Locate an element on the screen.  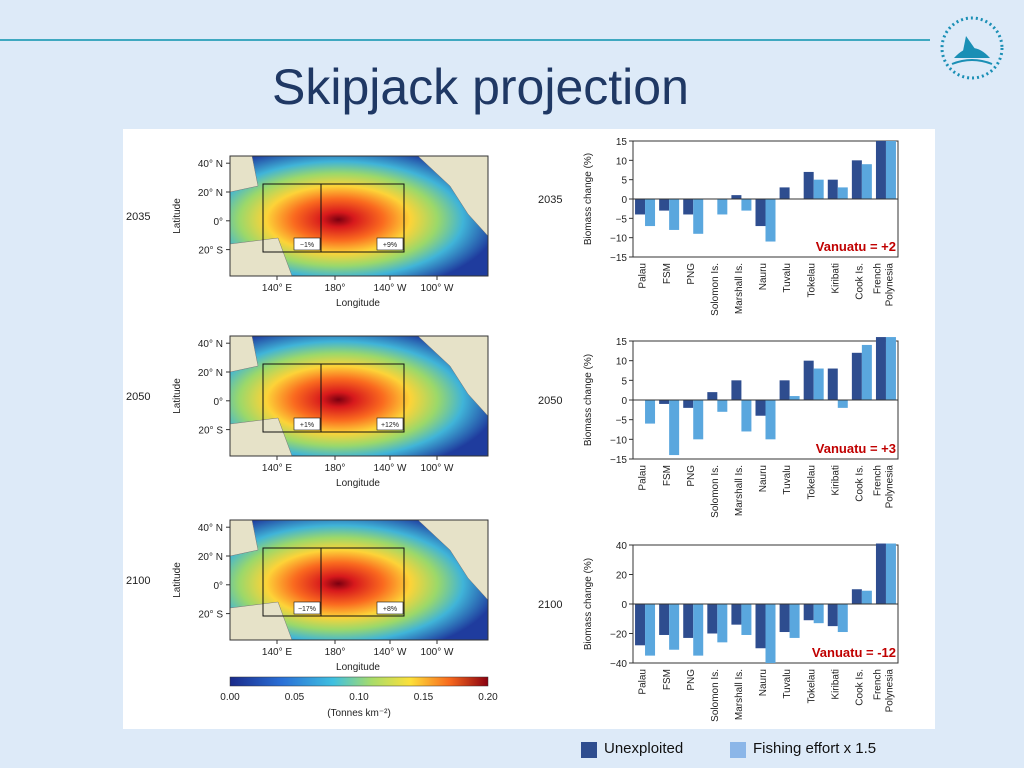
colorbar-tick-label: 0.20 is located at coordinates (488, 697).